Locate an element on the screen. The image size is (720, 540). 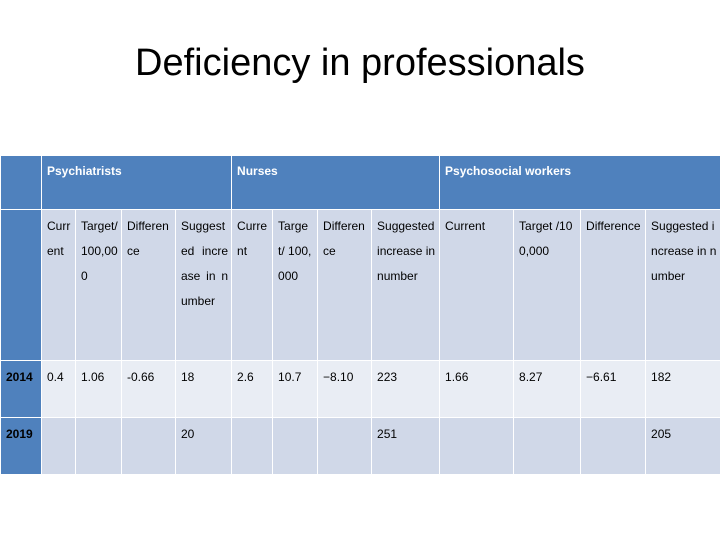
table-cell: 20 is located at coordinates (203, 446).